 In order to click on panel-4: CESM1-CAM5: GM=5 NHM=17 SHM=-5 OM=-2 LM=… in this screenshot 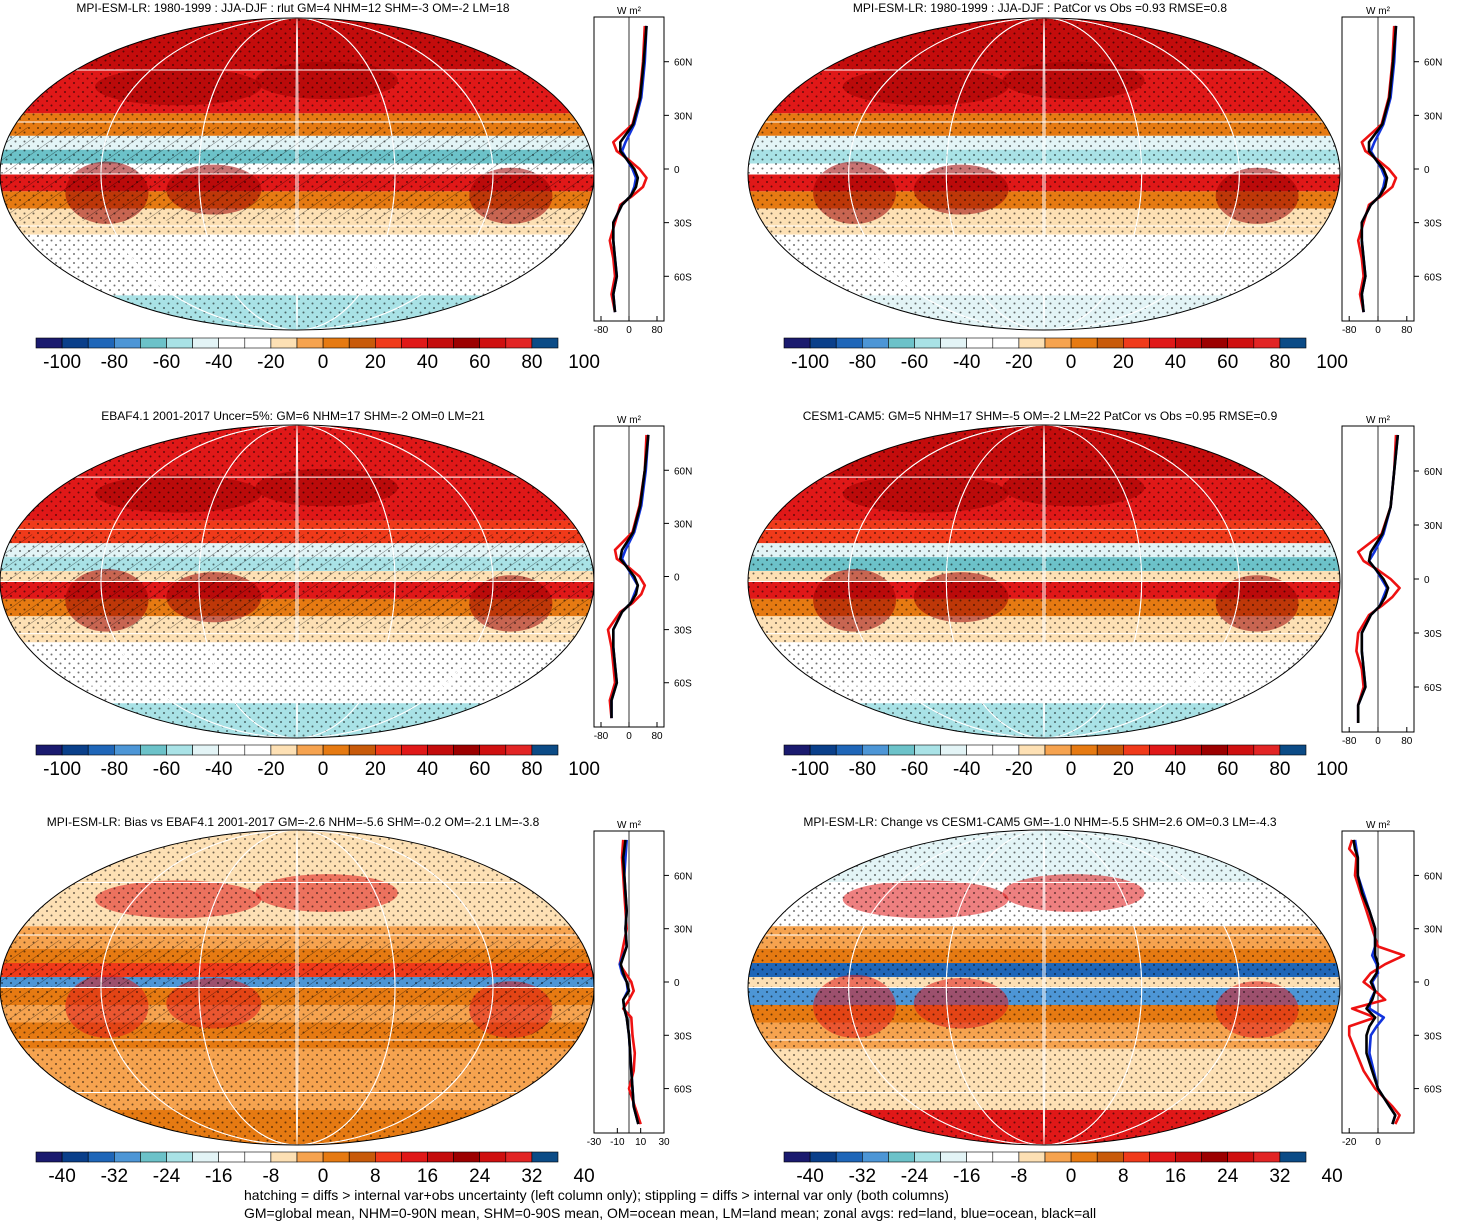, I will do `click(1094, 594)`.